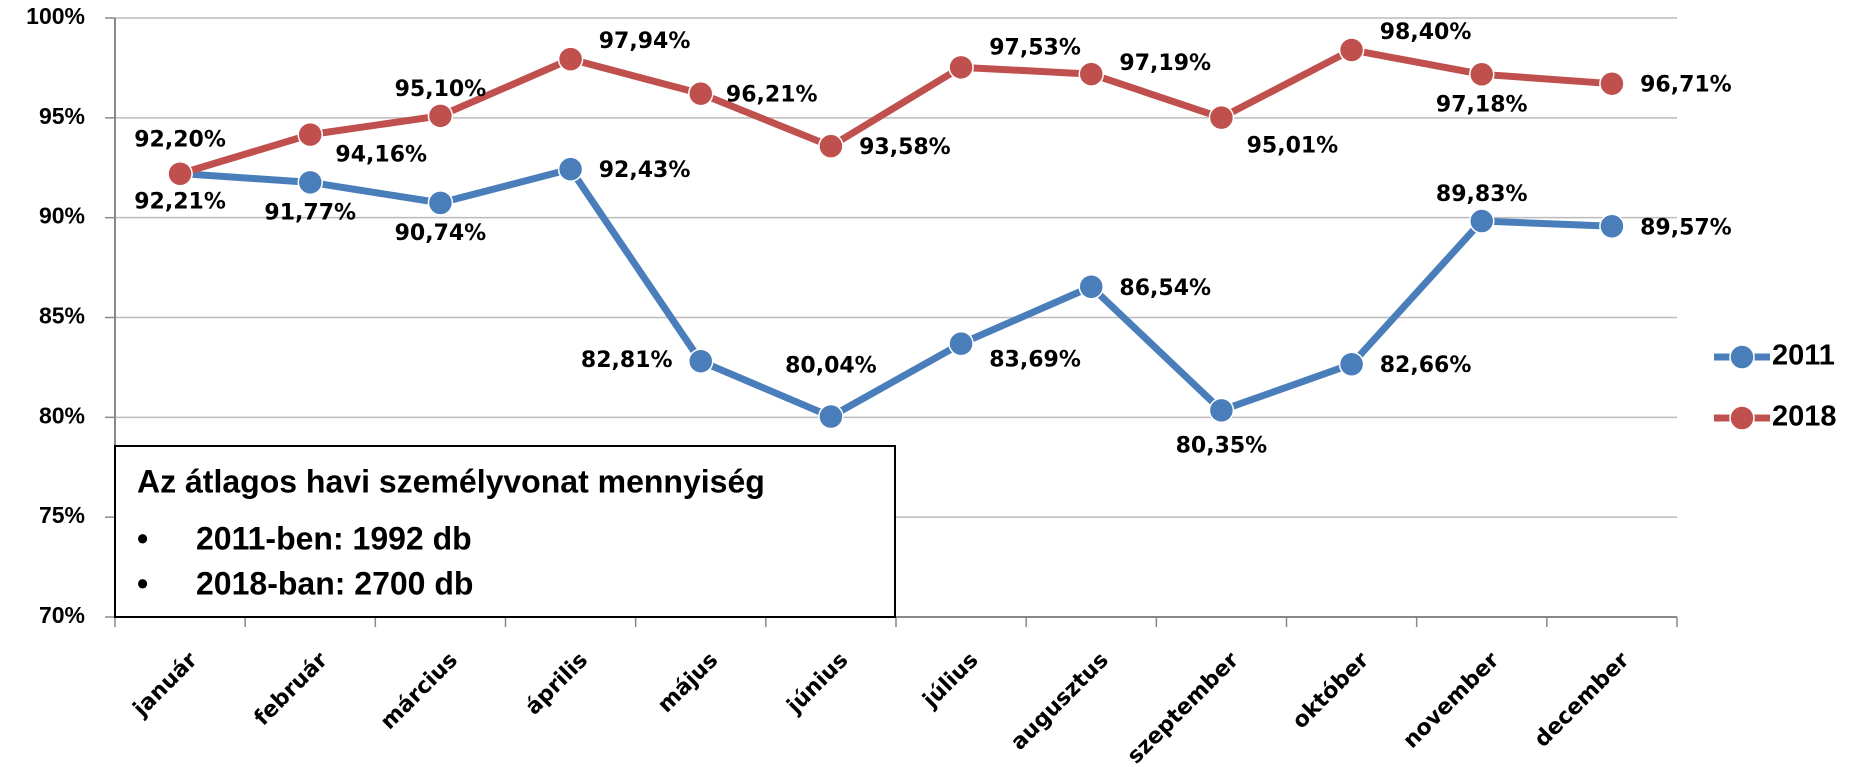 The width and height of the screenshot is (1855, 767). I want to click on y-tick-label: 95%, so click(62, 116).